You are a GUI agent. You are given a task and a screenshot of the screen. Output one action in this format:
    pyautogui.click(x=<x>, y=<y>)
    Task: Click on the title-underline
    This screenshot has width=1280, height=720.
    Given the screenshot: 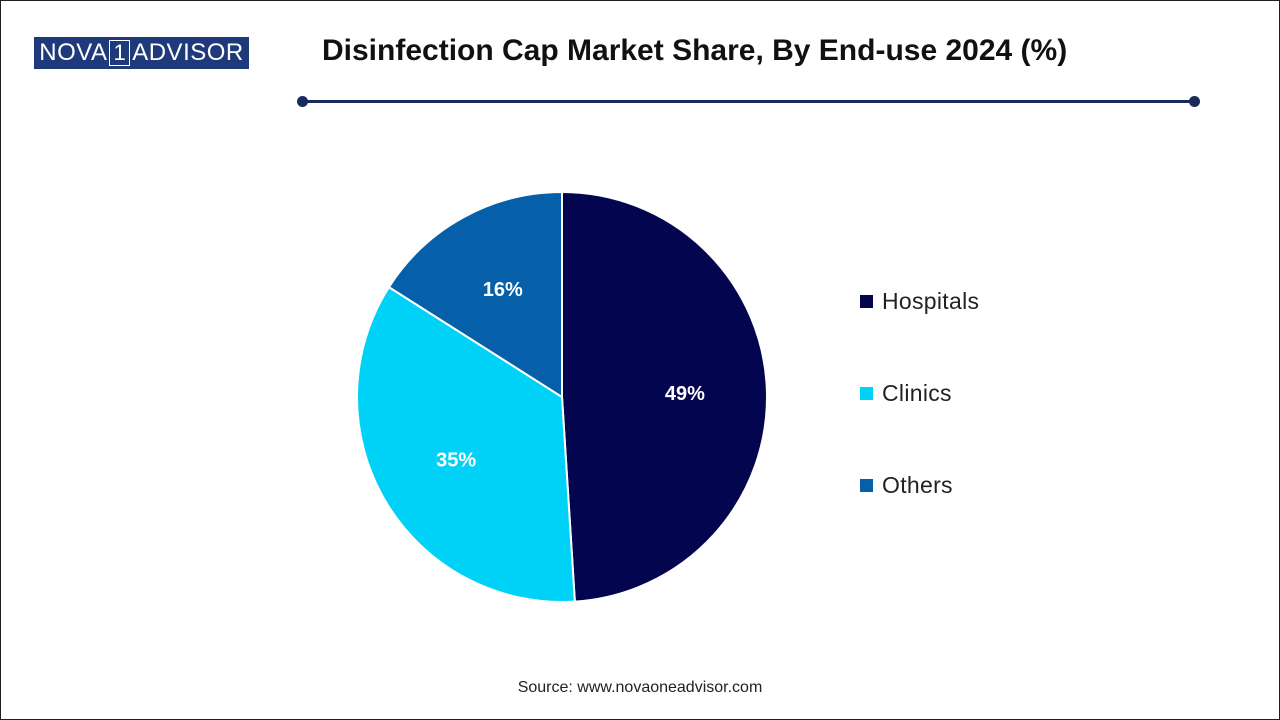 What is the action you would take?
    pyautogui.click(x=749, y=101)
    